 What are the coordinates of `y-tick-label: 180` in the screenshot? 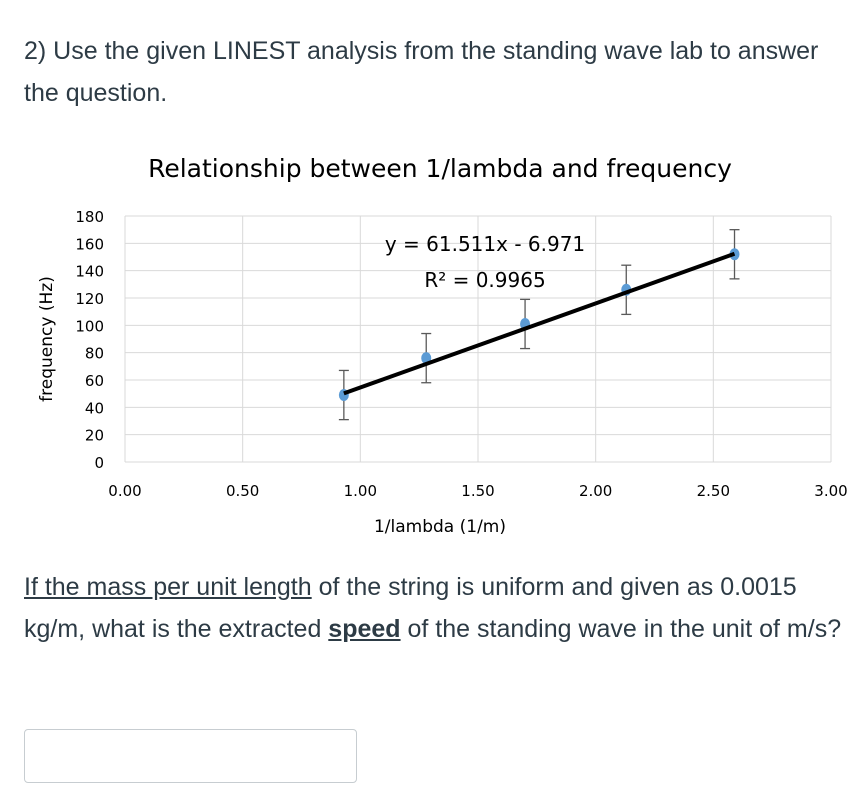 It's located at (89, 217).